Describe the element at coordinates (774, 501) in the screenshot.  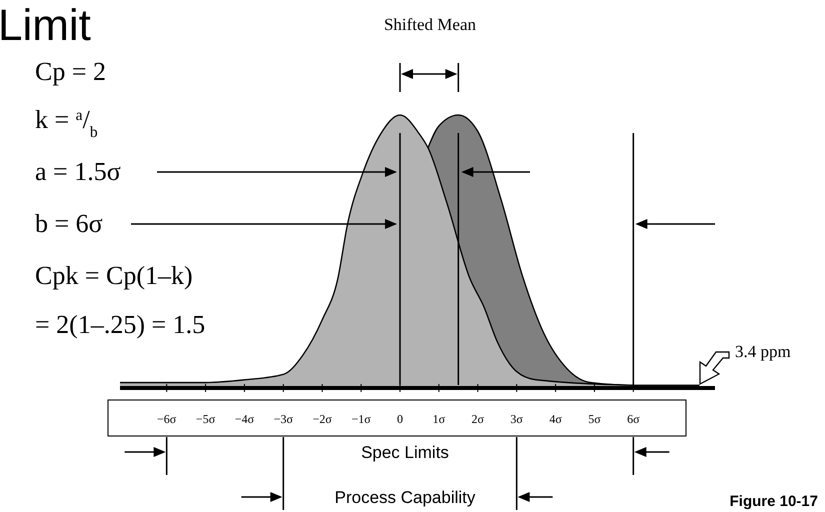
I see `caption: Figure 10-17` at that location.